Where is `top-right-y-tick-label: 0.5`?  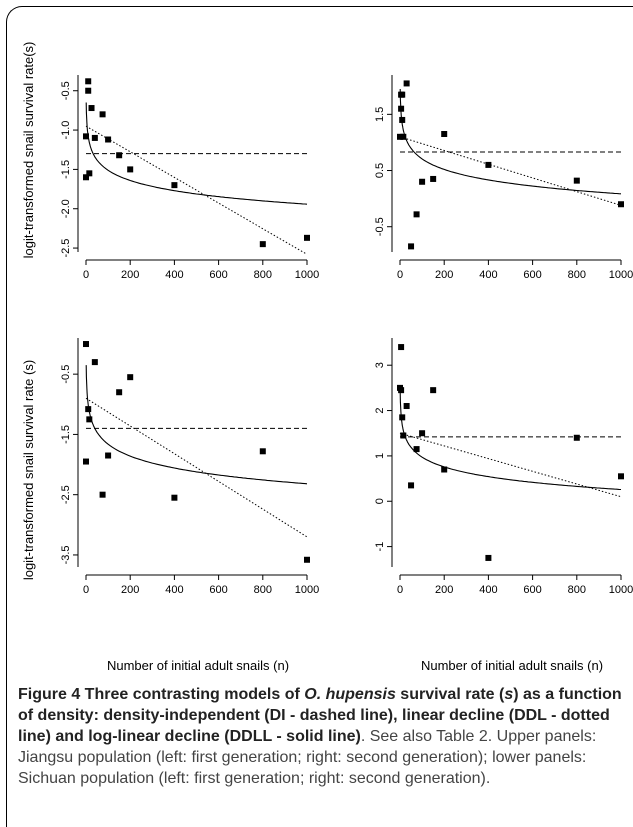 top-right-y-tick-label: 0.5 is located at coordinates (380, 170).